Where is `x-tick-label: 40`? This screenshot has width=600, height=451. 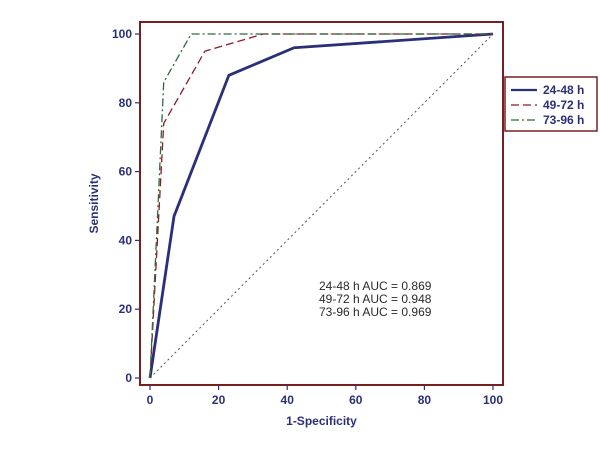 x-tick-label: 40 is located at coordinates (288, 400).